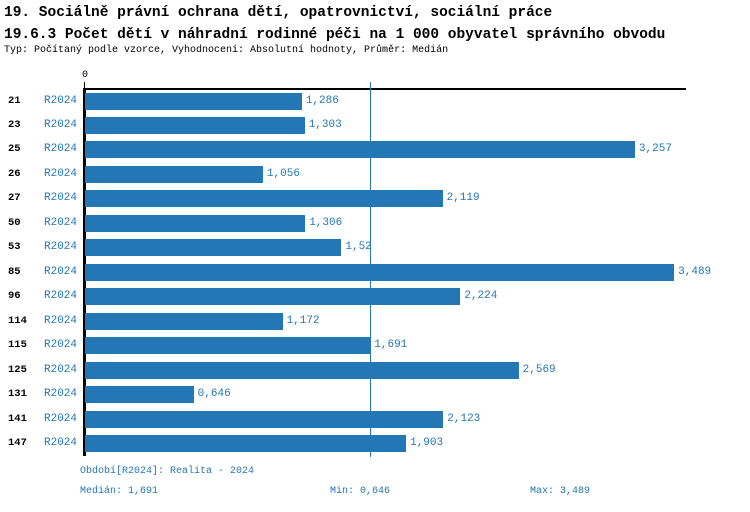 The height and width of the screenshot is (512, 750). Describe the element at coordinates (119, 491) in the screenshot. I see `footer-median-stat: Medián: 1,691` at that location.